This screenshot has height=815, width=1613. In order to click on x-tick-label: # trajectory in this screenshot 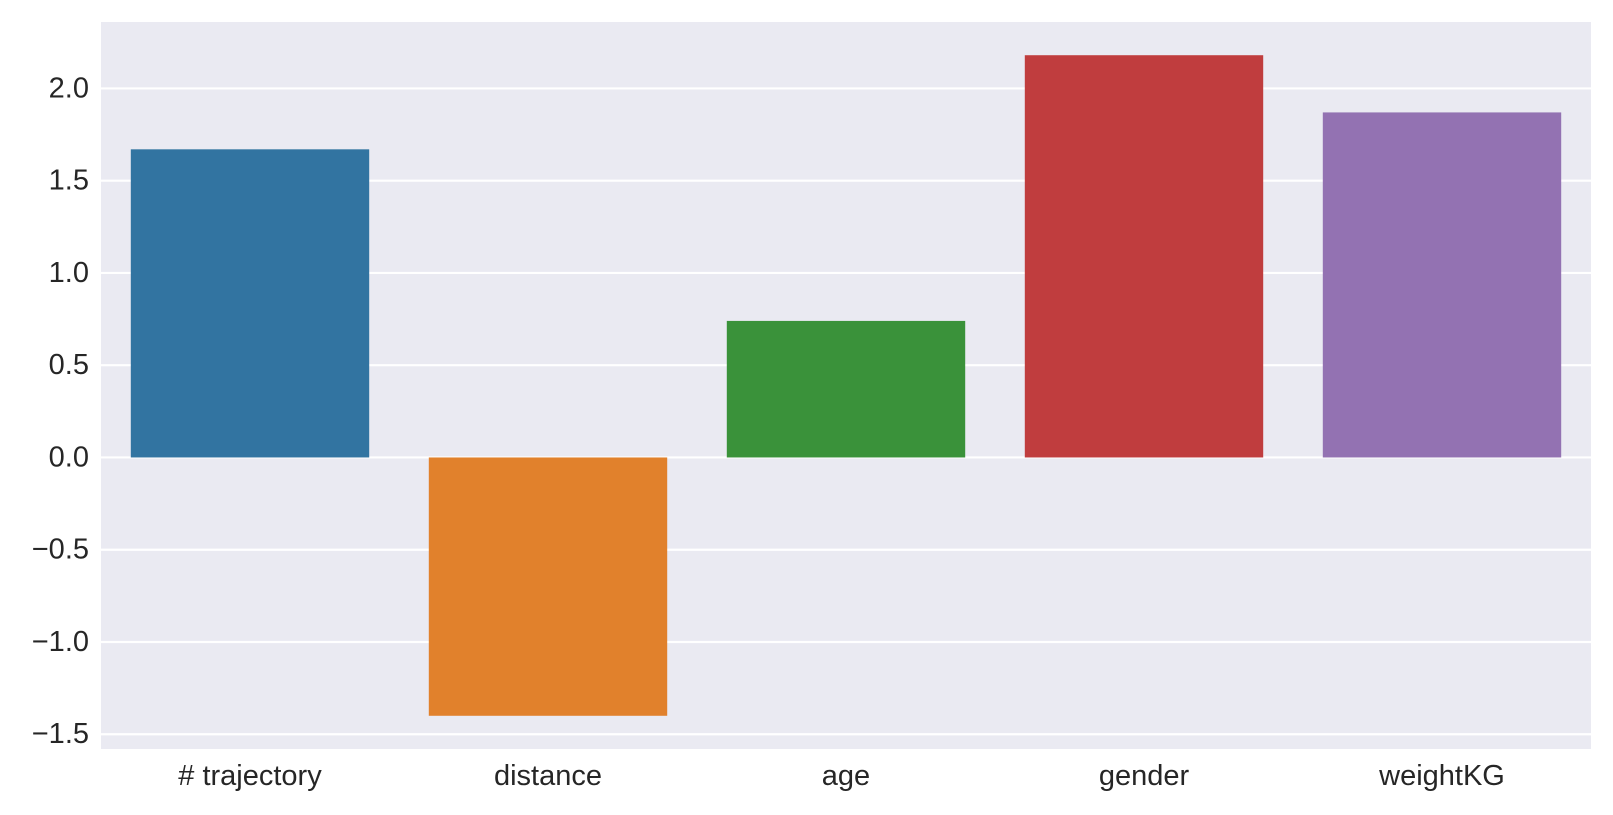, I will do `click(250, 776)`.